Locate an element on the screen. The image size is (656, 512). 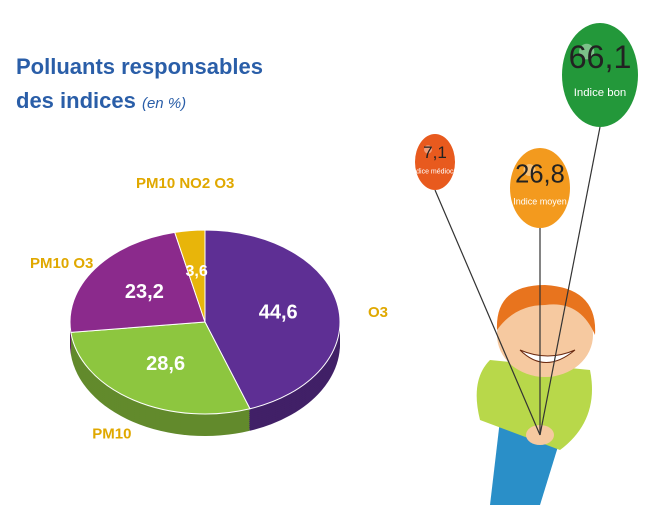
boy-head is located at coordinates (545, 335).